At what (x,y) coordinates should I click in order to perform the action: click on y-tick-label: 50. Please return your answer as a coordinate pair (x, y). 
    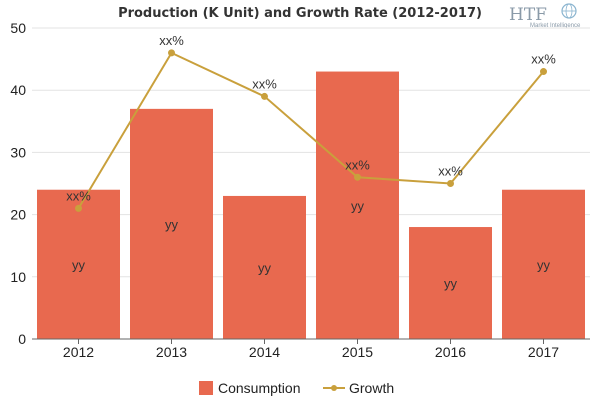
    Looking at the image, I should click on (18, 28).